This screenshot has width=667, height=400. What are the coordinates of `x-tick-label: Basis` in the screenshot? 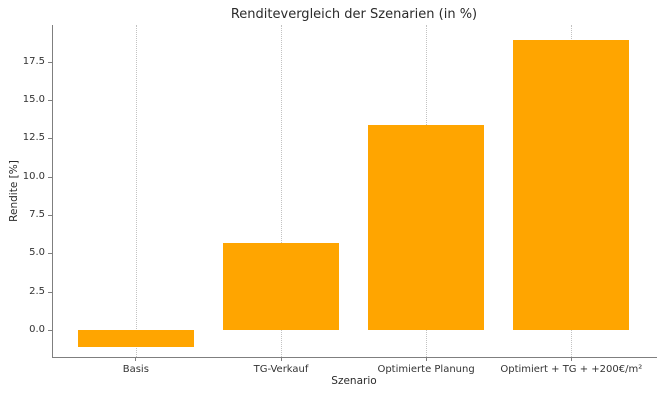 It's located at (135, 369).